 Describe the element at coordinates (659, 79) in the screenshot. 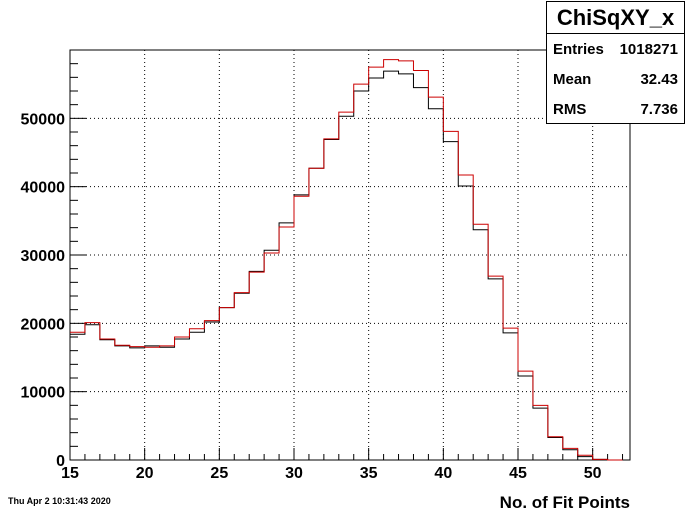

I see `stats-value: 32.43` at that location.